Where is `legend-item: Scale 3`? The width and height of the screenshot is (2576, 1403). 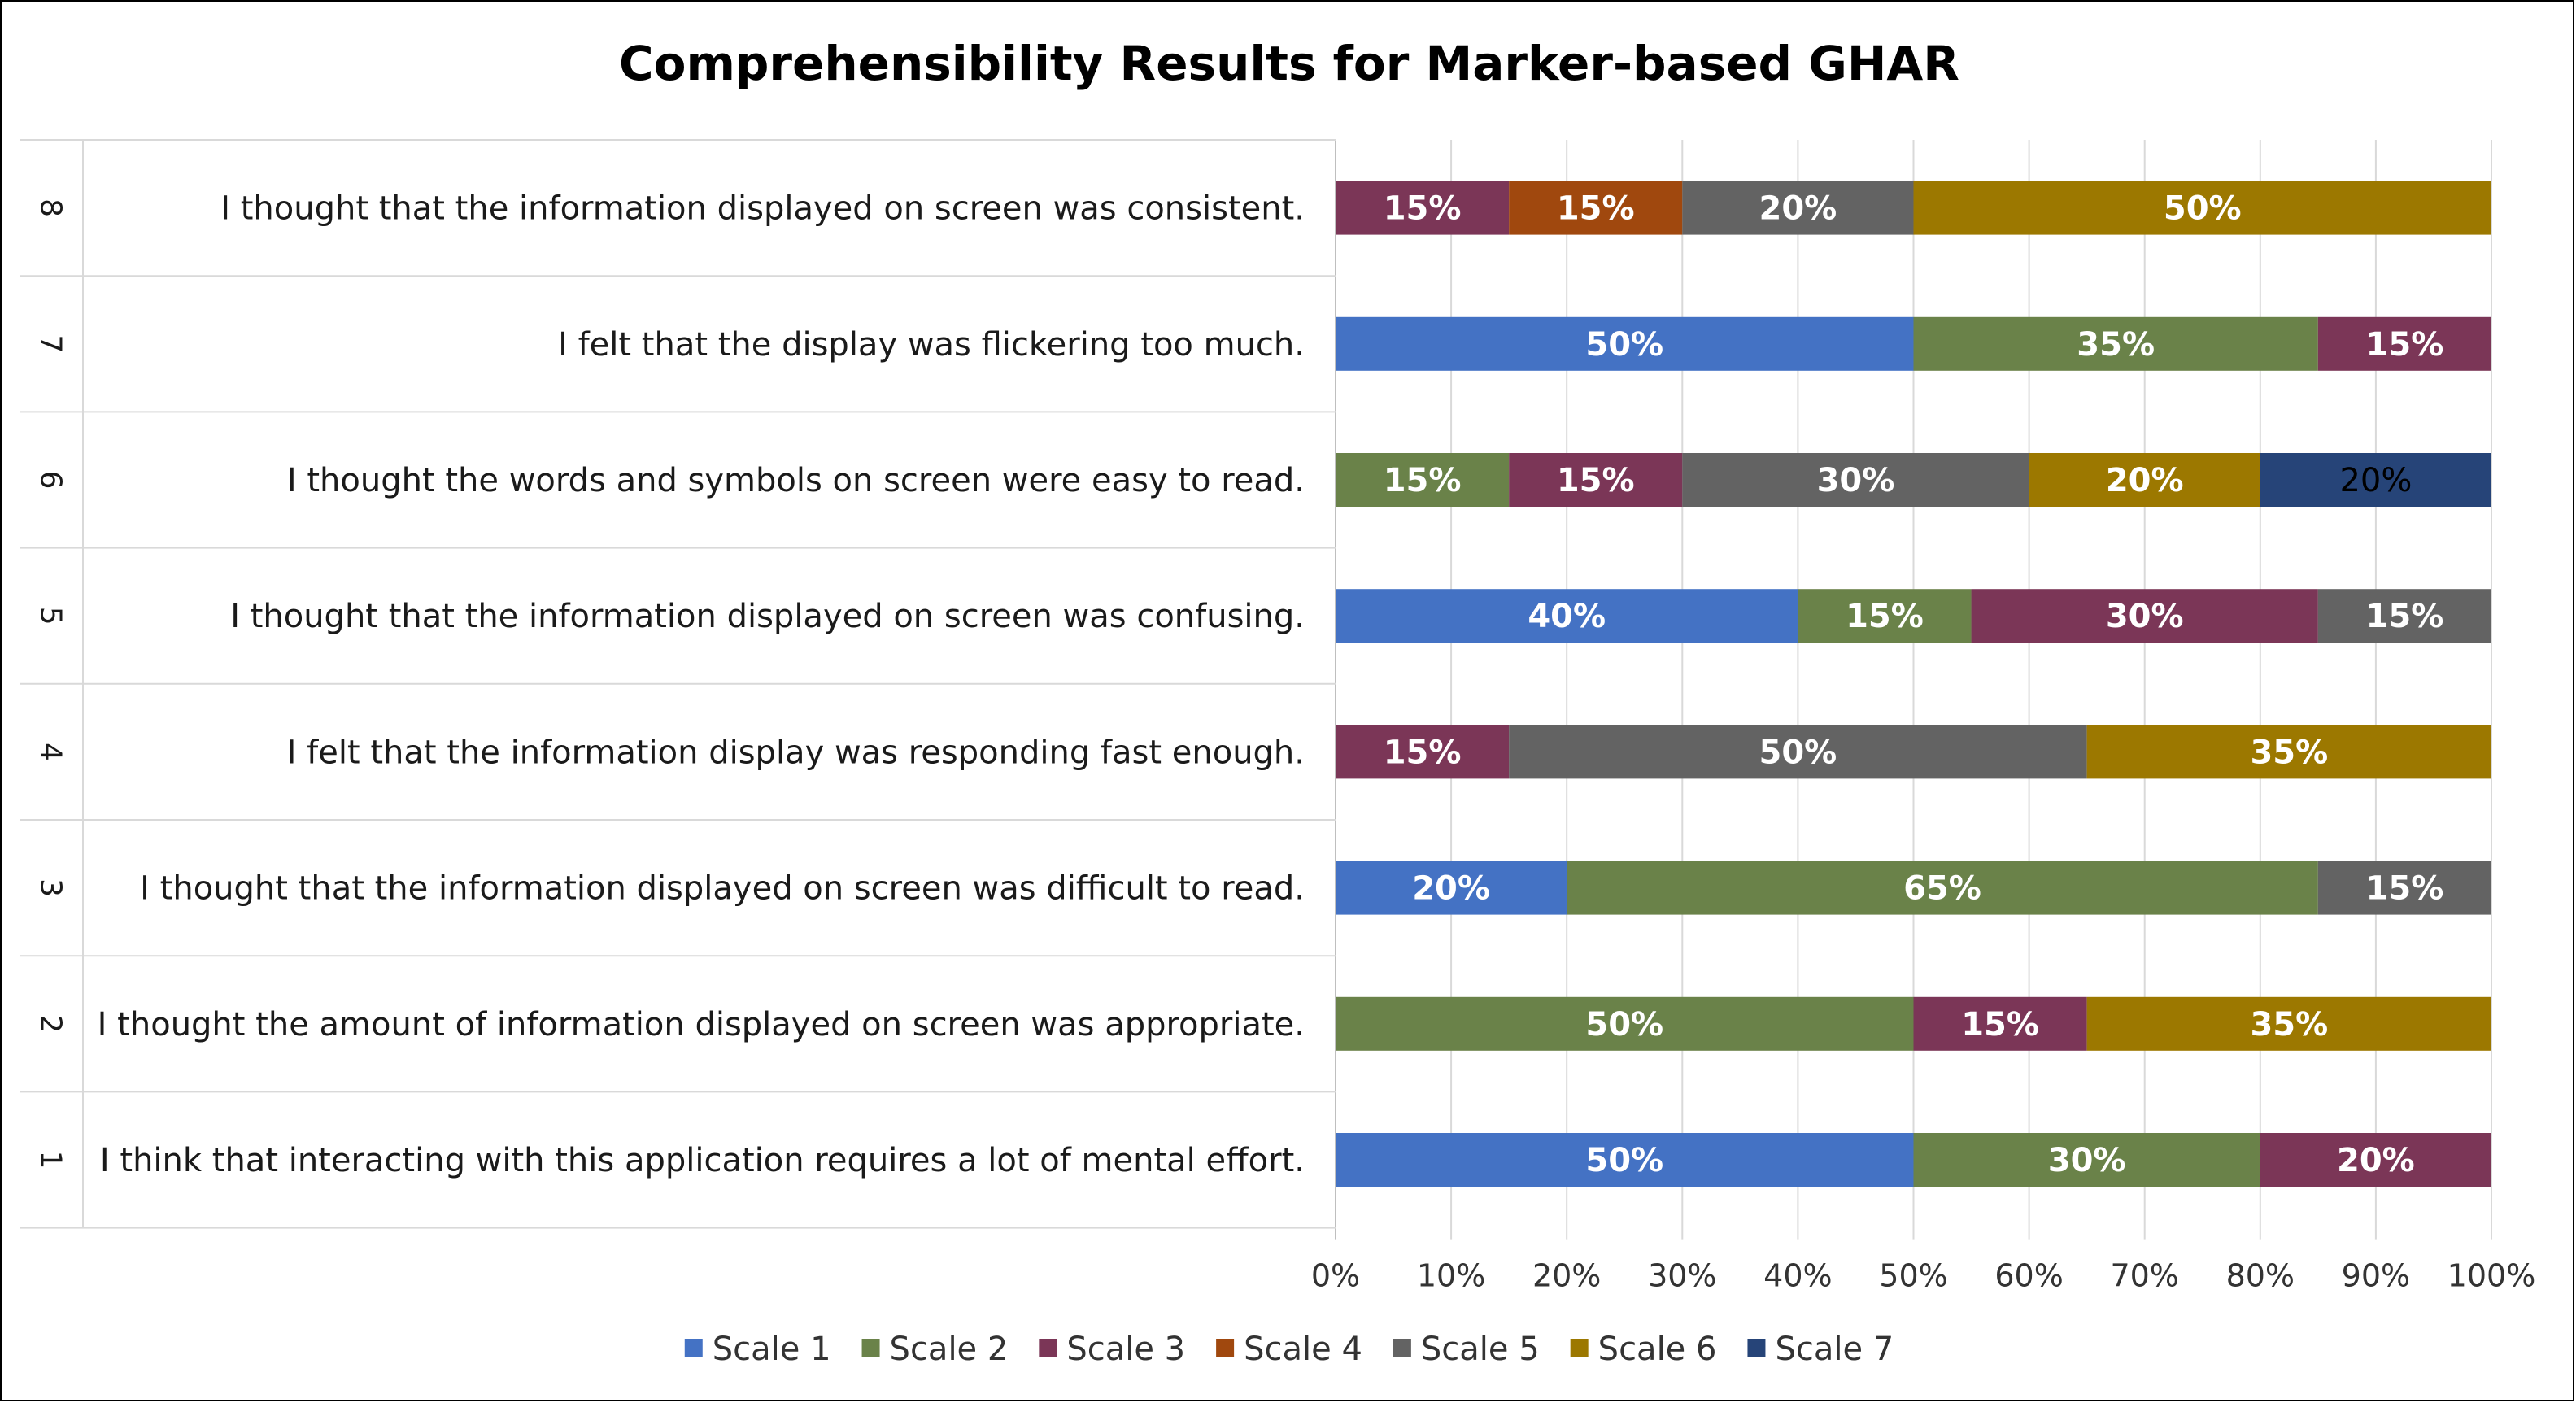 legend-item: Scale 3 is located at coordinates (1112, 1350).